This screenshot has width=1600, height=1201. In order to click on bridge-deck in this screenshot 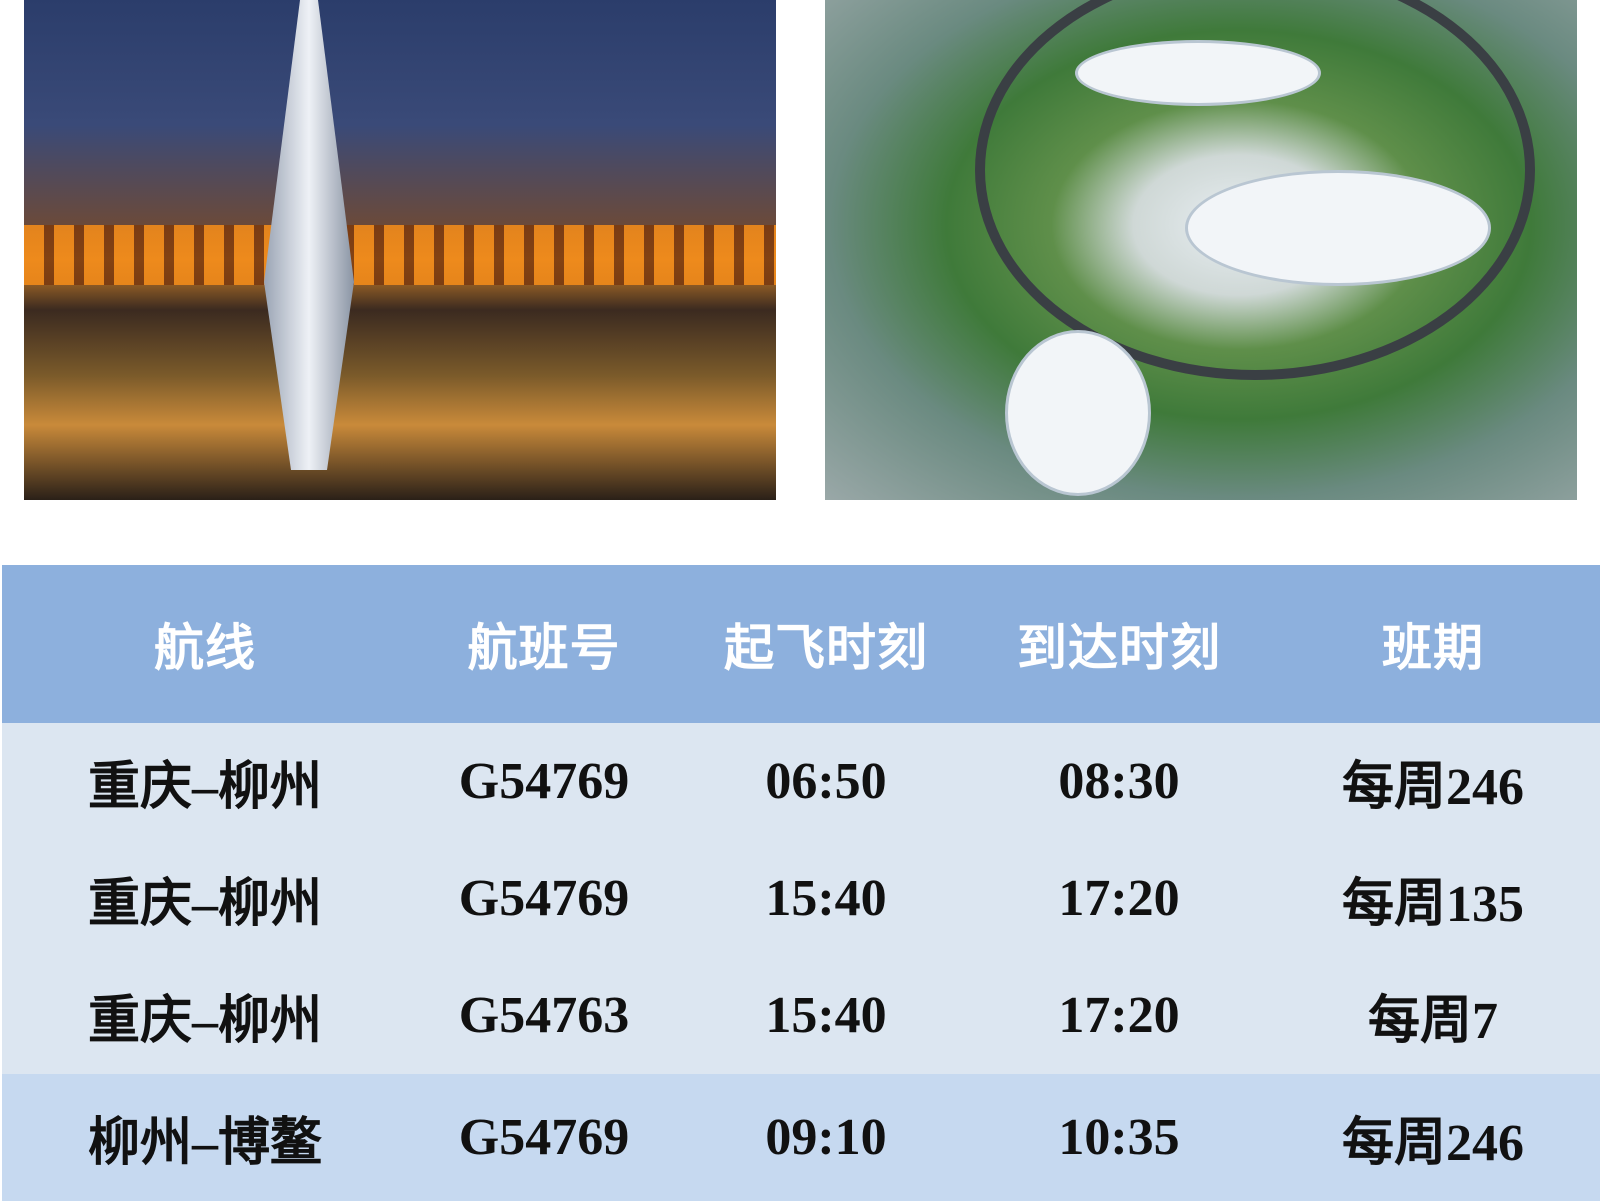, I will do `click(400, 255)`.